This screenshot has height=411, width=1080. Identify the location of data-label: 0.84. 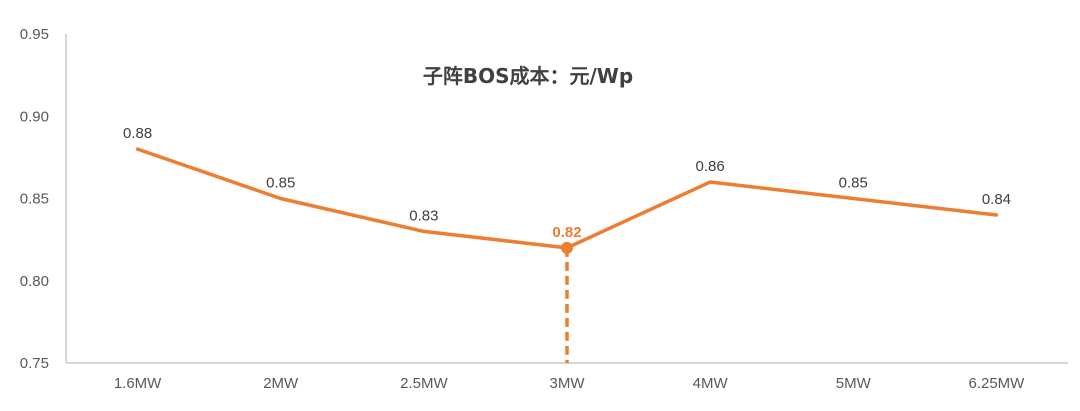
(996, 199).